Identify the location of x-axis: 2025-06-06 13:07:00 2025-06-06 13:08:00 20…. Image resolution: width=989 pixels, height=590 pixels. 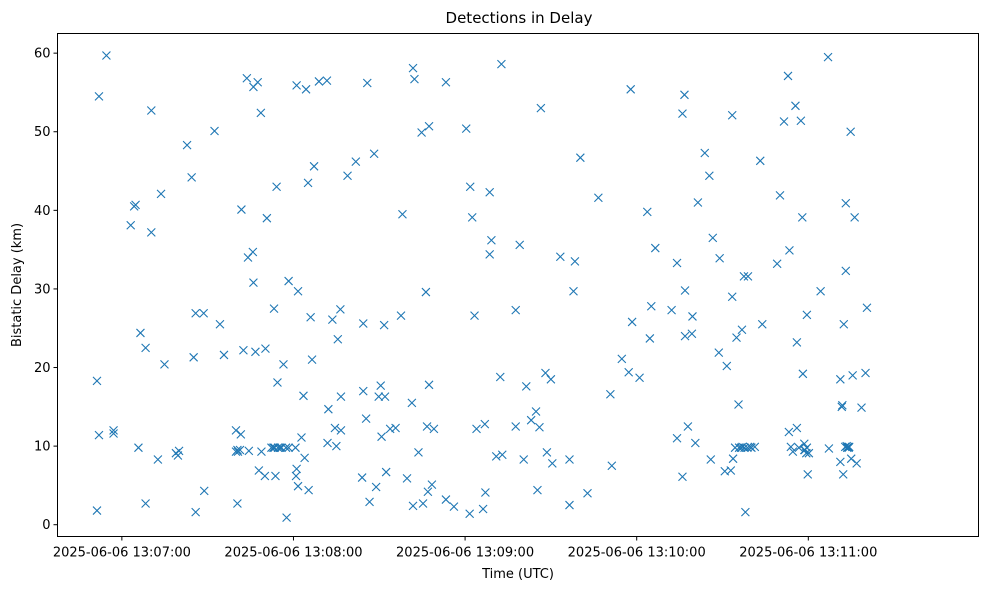
(465, 548).